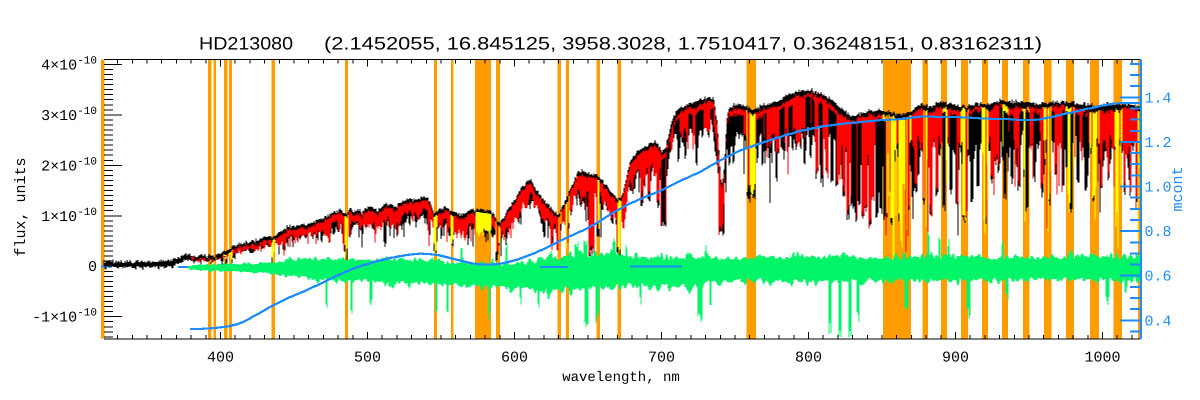 The width and height of the screenshot is (1200, 400). I want to click on svg-text: 600, so click(514, 358).